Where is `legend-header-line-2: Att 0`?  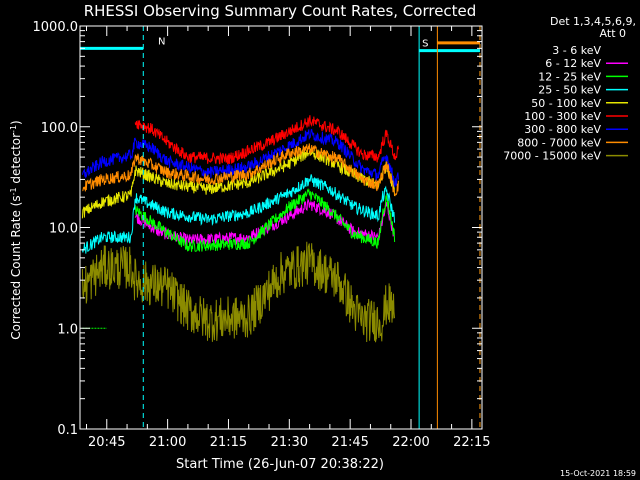 legend-header-line-2: Att 0 is located at coordinates (613, 33).